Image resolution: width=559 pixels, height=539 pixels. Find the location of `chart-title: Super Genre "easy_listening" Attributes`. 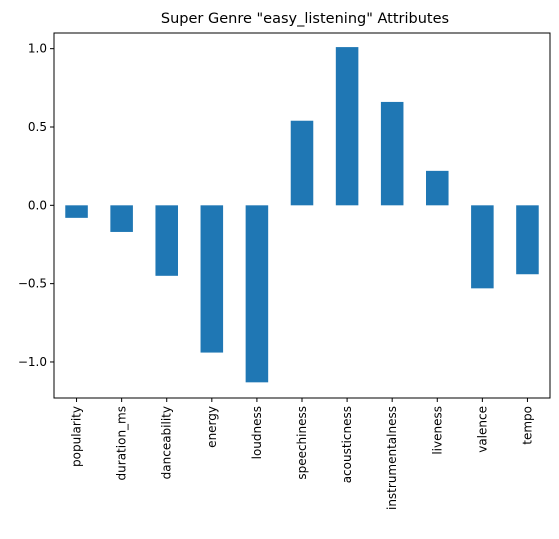

chart-title: Super Genre "easy_listening" Attributes is located at coordinates (305, 19).